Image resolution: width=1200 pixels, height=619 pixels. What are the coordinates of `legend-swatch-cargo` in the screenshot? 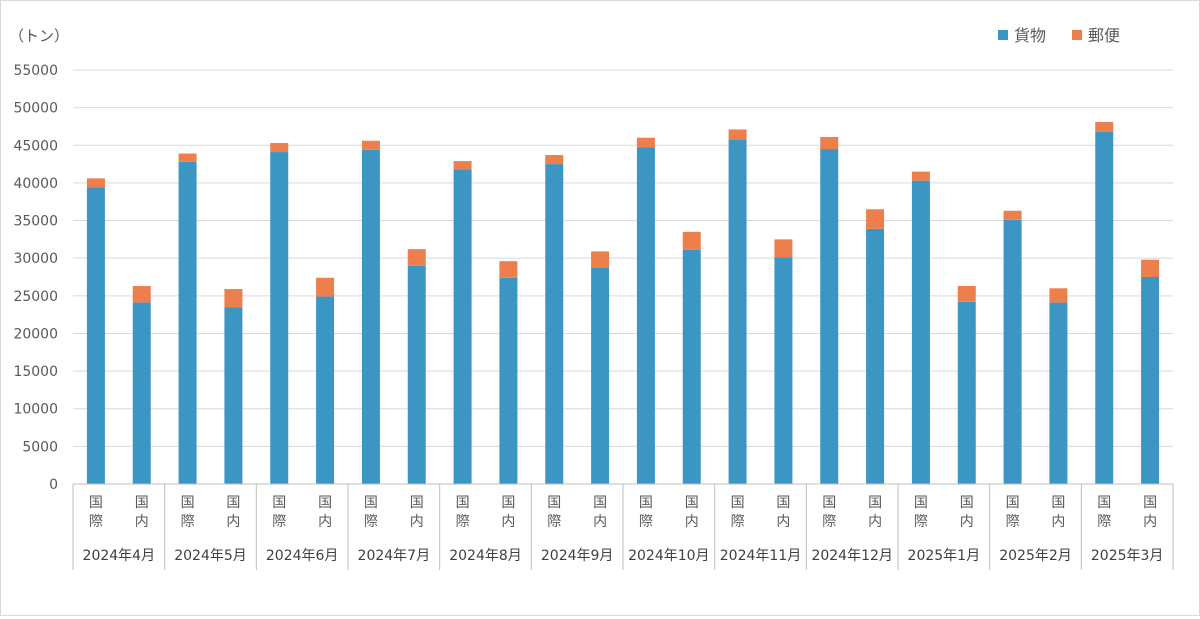 It's located at (1003, 35).